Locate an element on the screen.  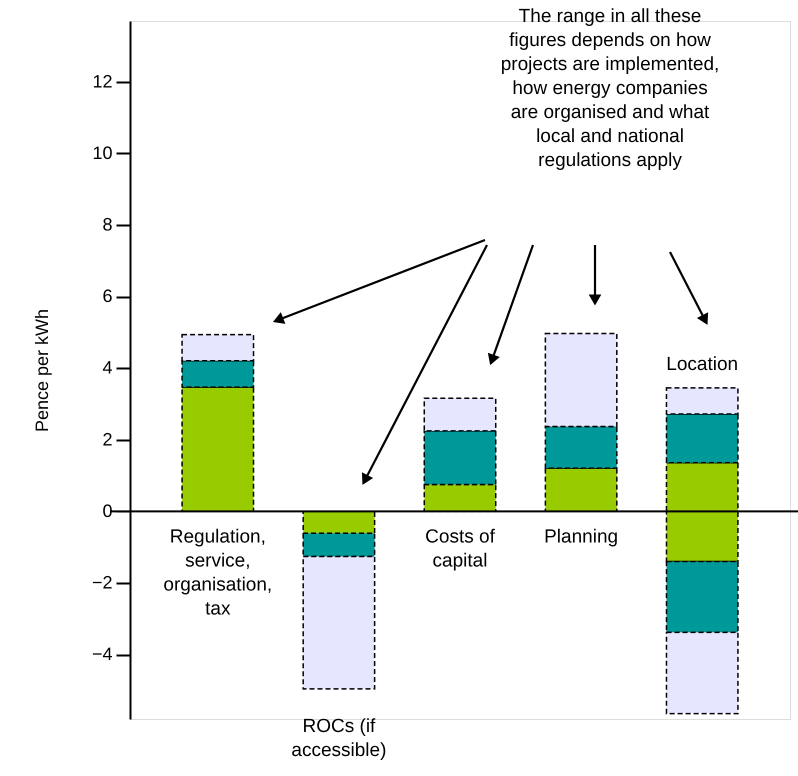
annotation: The range in all these figures depends on how projects are implemented, how energy companies are organised and what local and national regulations apply is located at coordinates (610, 88).